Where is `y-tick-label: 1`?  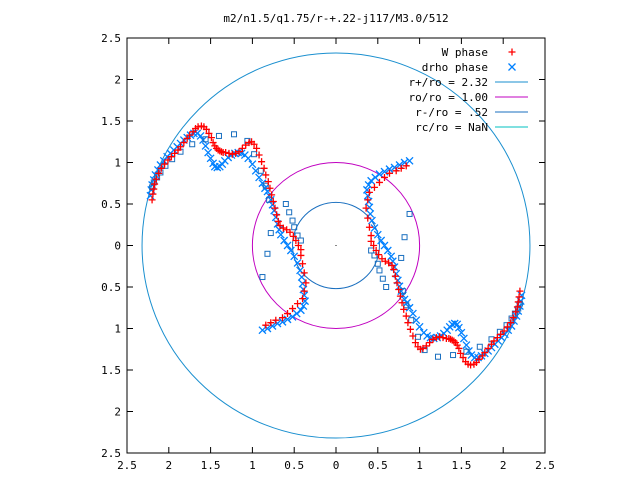
y-tick-label: 1 is located at coordinates (117, 329).